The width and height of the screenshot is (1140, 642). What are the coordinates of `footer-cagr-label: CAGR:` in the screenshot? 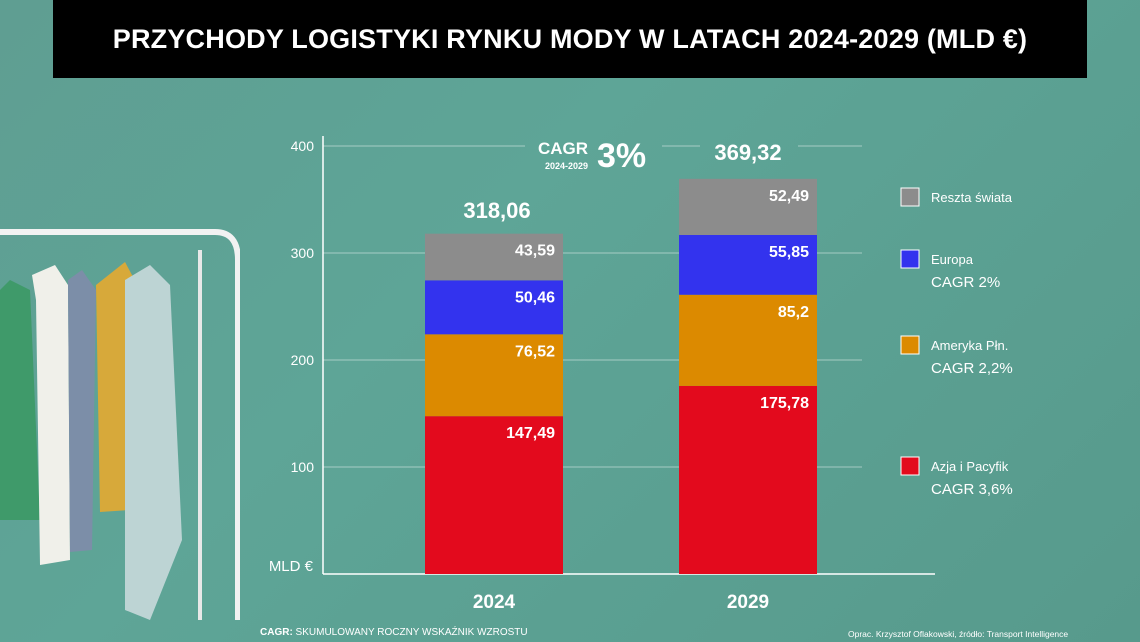 It's located at (276, 632).